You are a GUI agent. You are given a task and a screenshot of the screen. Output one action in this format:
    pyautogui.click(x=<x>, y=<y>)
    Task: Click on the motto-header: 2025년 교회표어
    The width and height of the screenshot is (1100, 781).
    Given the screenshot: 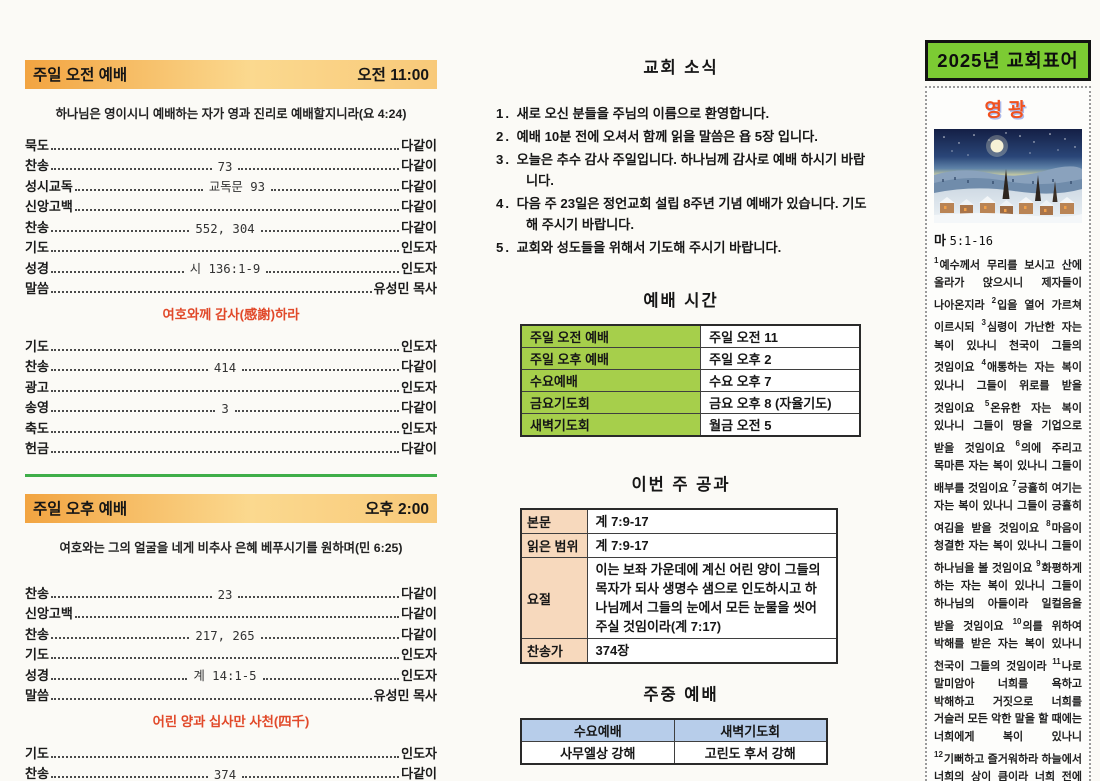 What is the action you would take?
    pyautogui.click(x=1008, y=60)
    